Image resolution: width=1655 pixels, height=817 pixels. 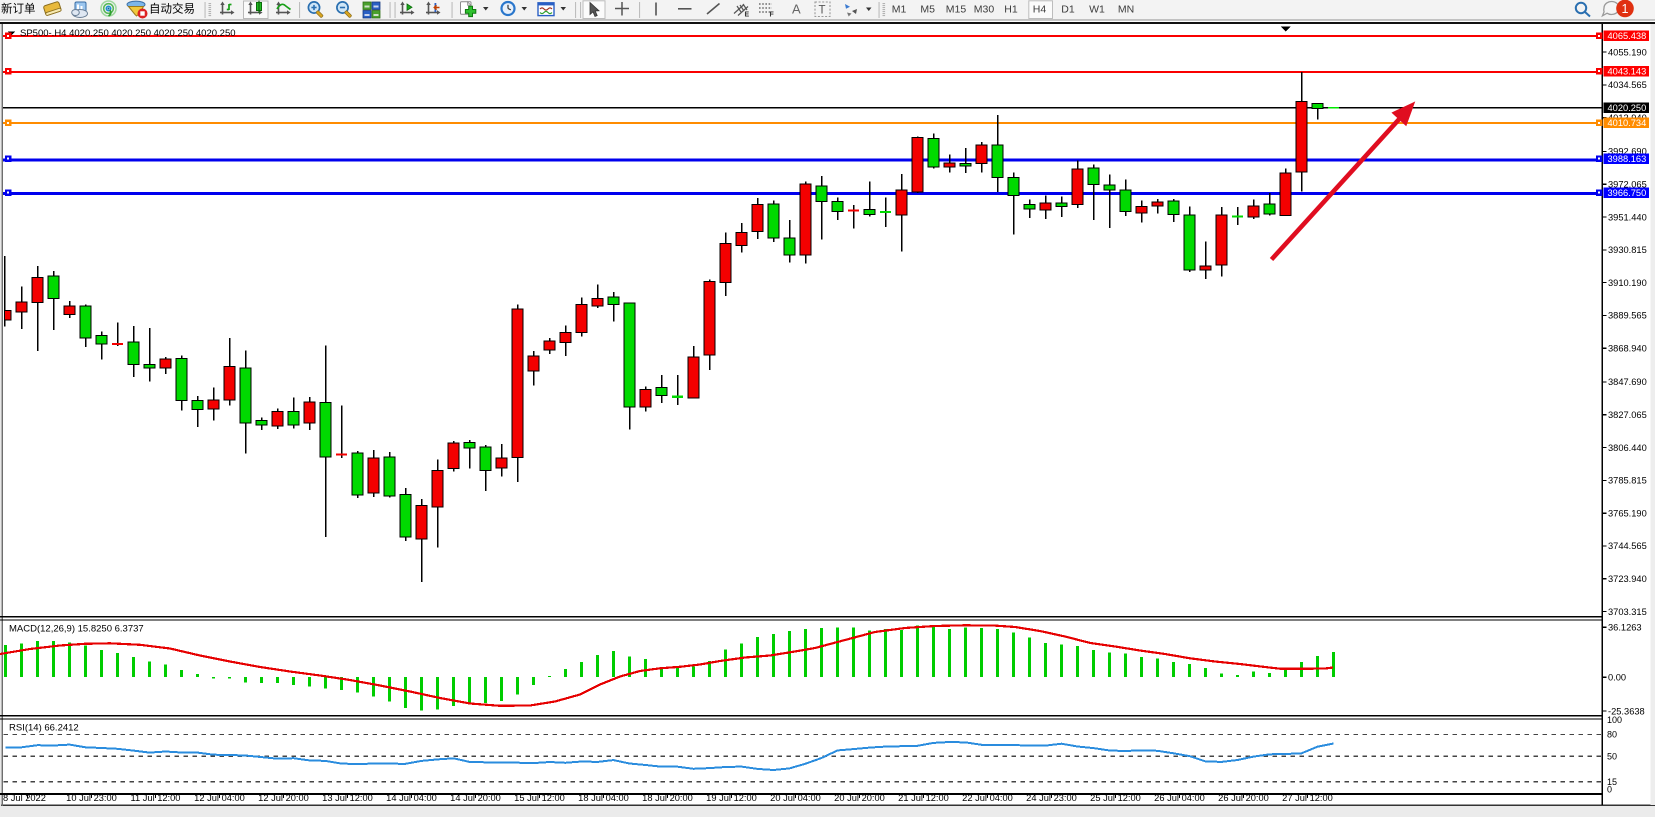 I want to click on svg-text: 4020.250, so click(x=1627, y=108).